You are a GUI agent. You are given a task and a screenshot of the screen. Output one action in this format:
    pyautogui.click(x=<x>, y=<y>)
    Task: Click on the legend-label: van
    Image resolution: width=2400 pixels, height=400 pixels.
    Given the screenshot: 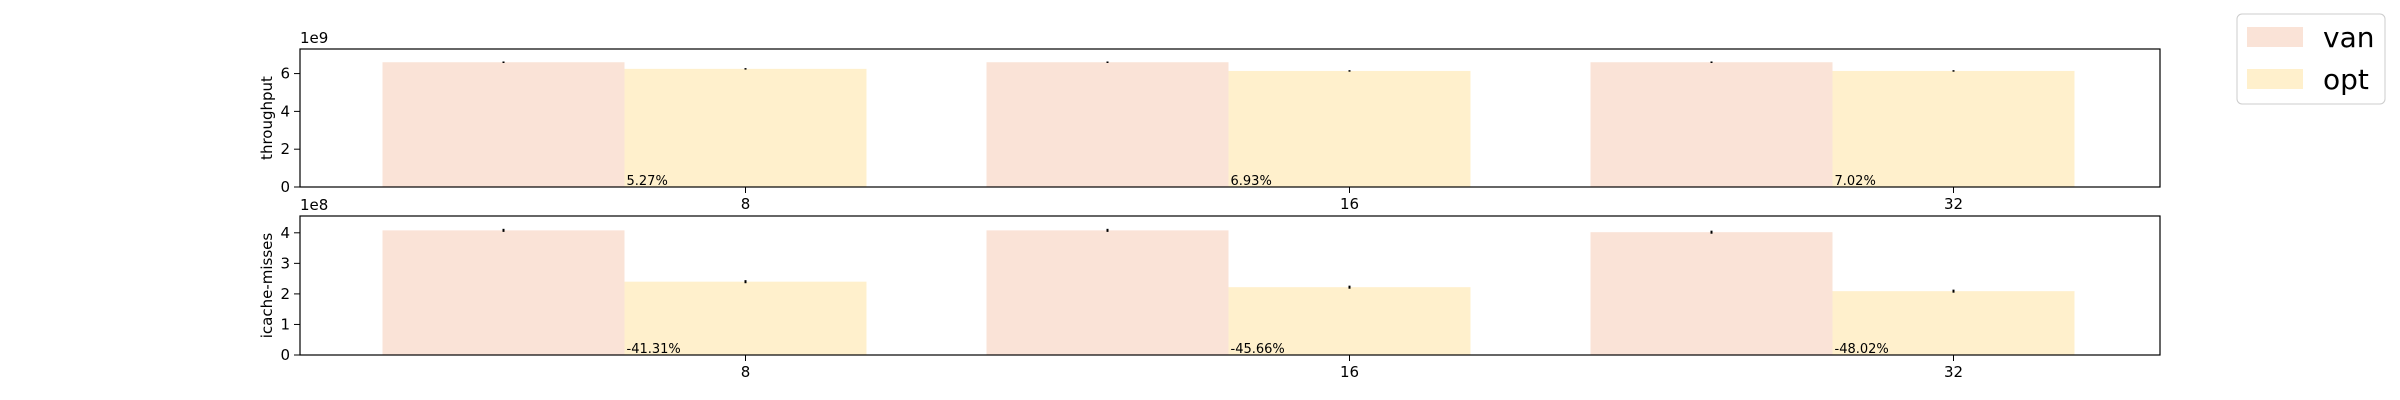 What is the action you would take?
    pyautogui.click(x=2348, y=37)
    